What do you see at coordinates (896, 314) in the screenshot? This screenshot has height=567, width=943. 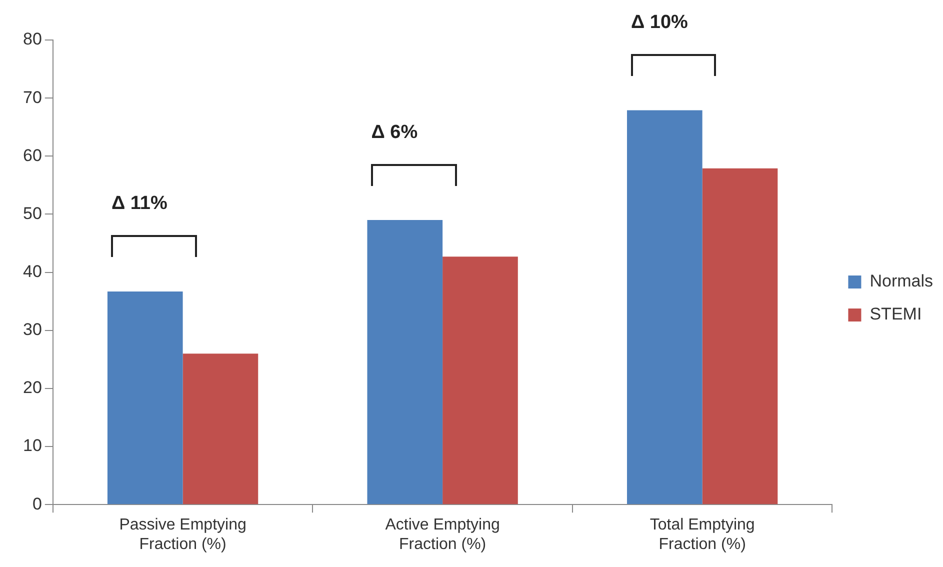 I see `legend-label: STEMI` at bounding box center [896, 314].